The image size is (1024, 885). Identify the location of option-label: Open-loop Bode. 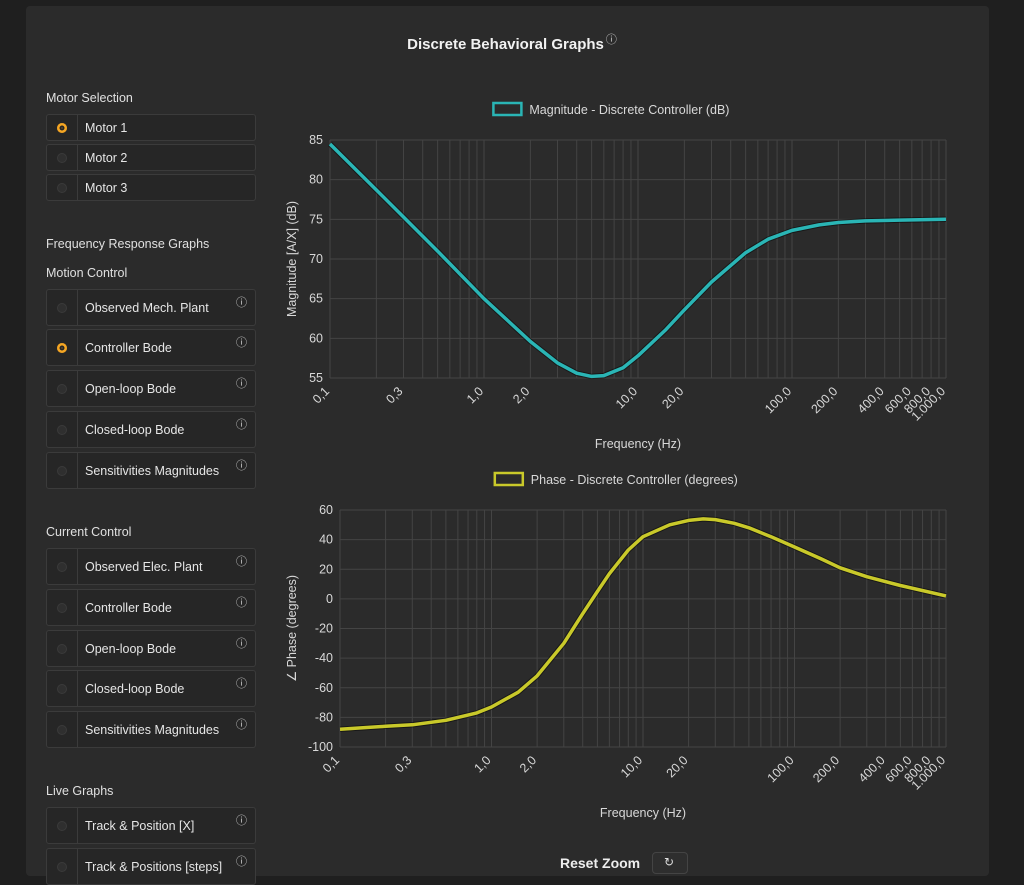
(131, 648).